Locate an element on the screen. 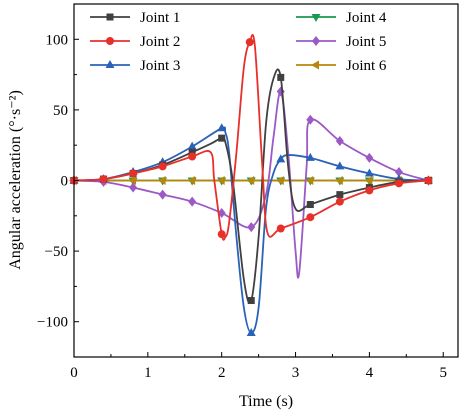  legend-item-6: Joint 6 is located at coordinates (341, 66).